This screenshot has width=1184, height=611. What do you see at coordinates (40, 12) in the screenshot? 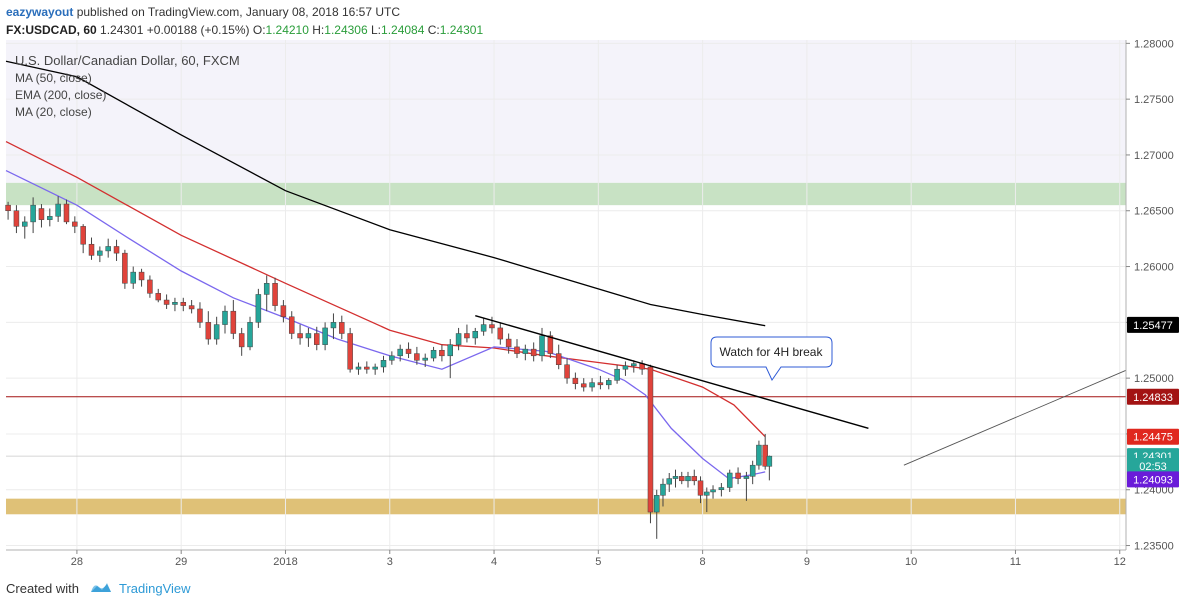
I see `author-link: eazywayout` at bounding box center [40, 12].